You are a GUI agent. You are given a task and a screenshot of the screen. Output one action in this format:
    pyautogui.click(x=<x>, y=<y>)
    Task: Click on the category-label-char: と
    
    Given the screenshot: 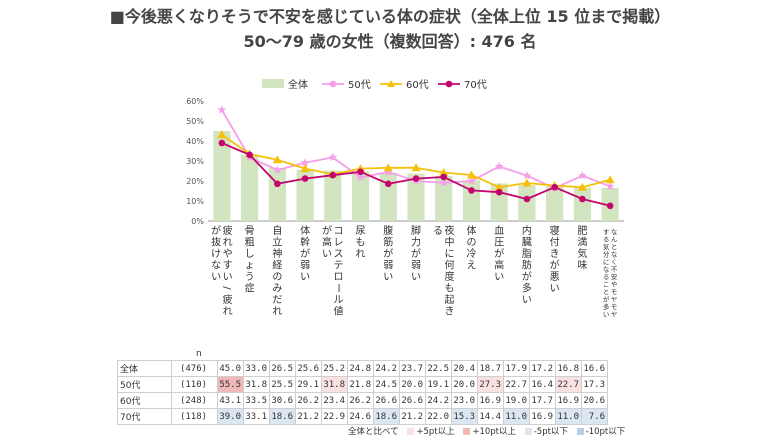 What is the action you would take?
    pyautogui.click(x=606, y=292)
    